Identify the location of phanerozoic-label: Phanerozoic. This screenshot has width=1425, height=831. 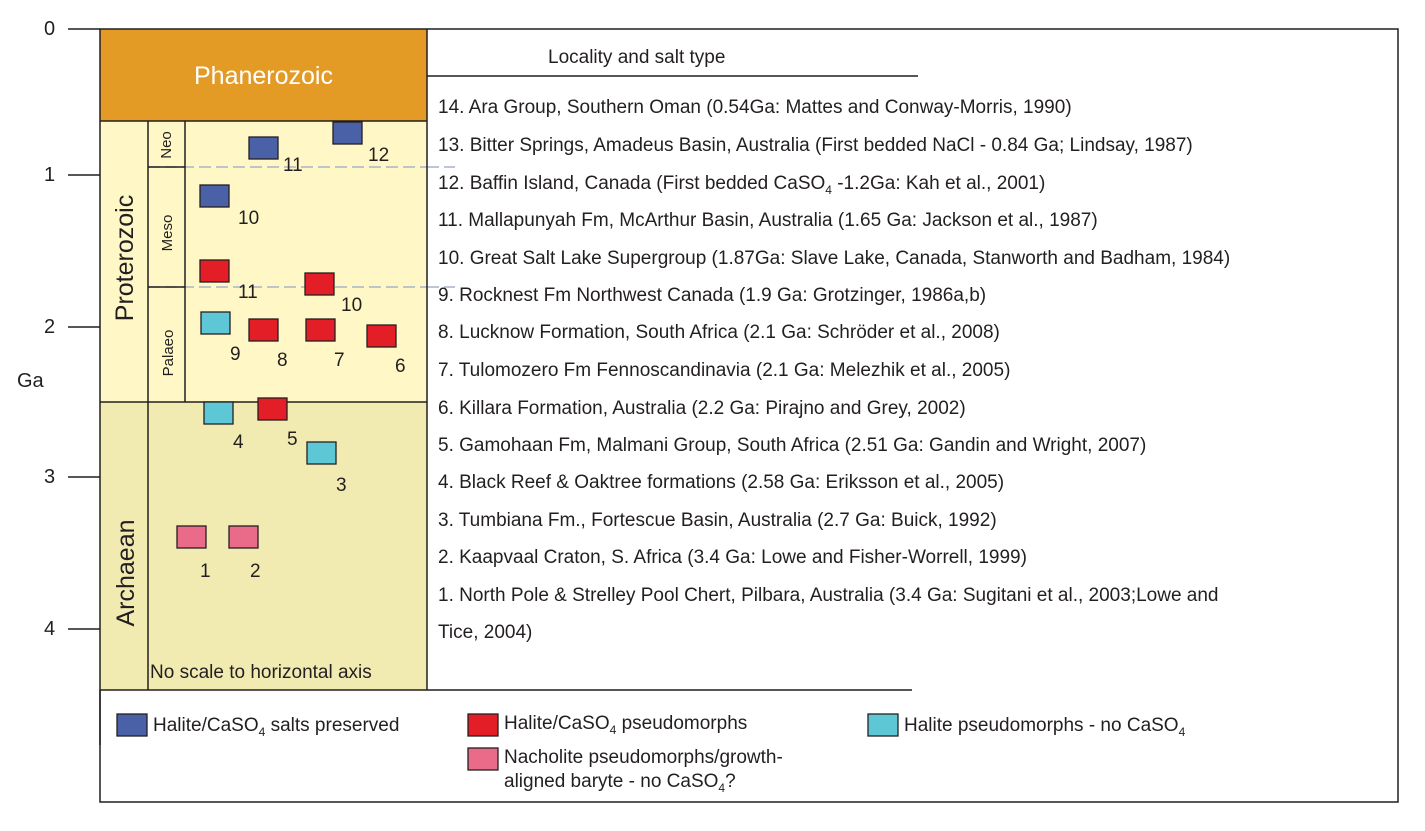
(263, 76).